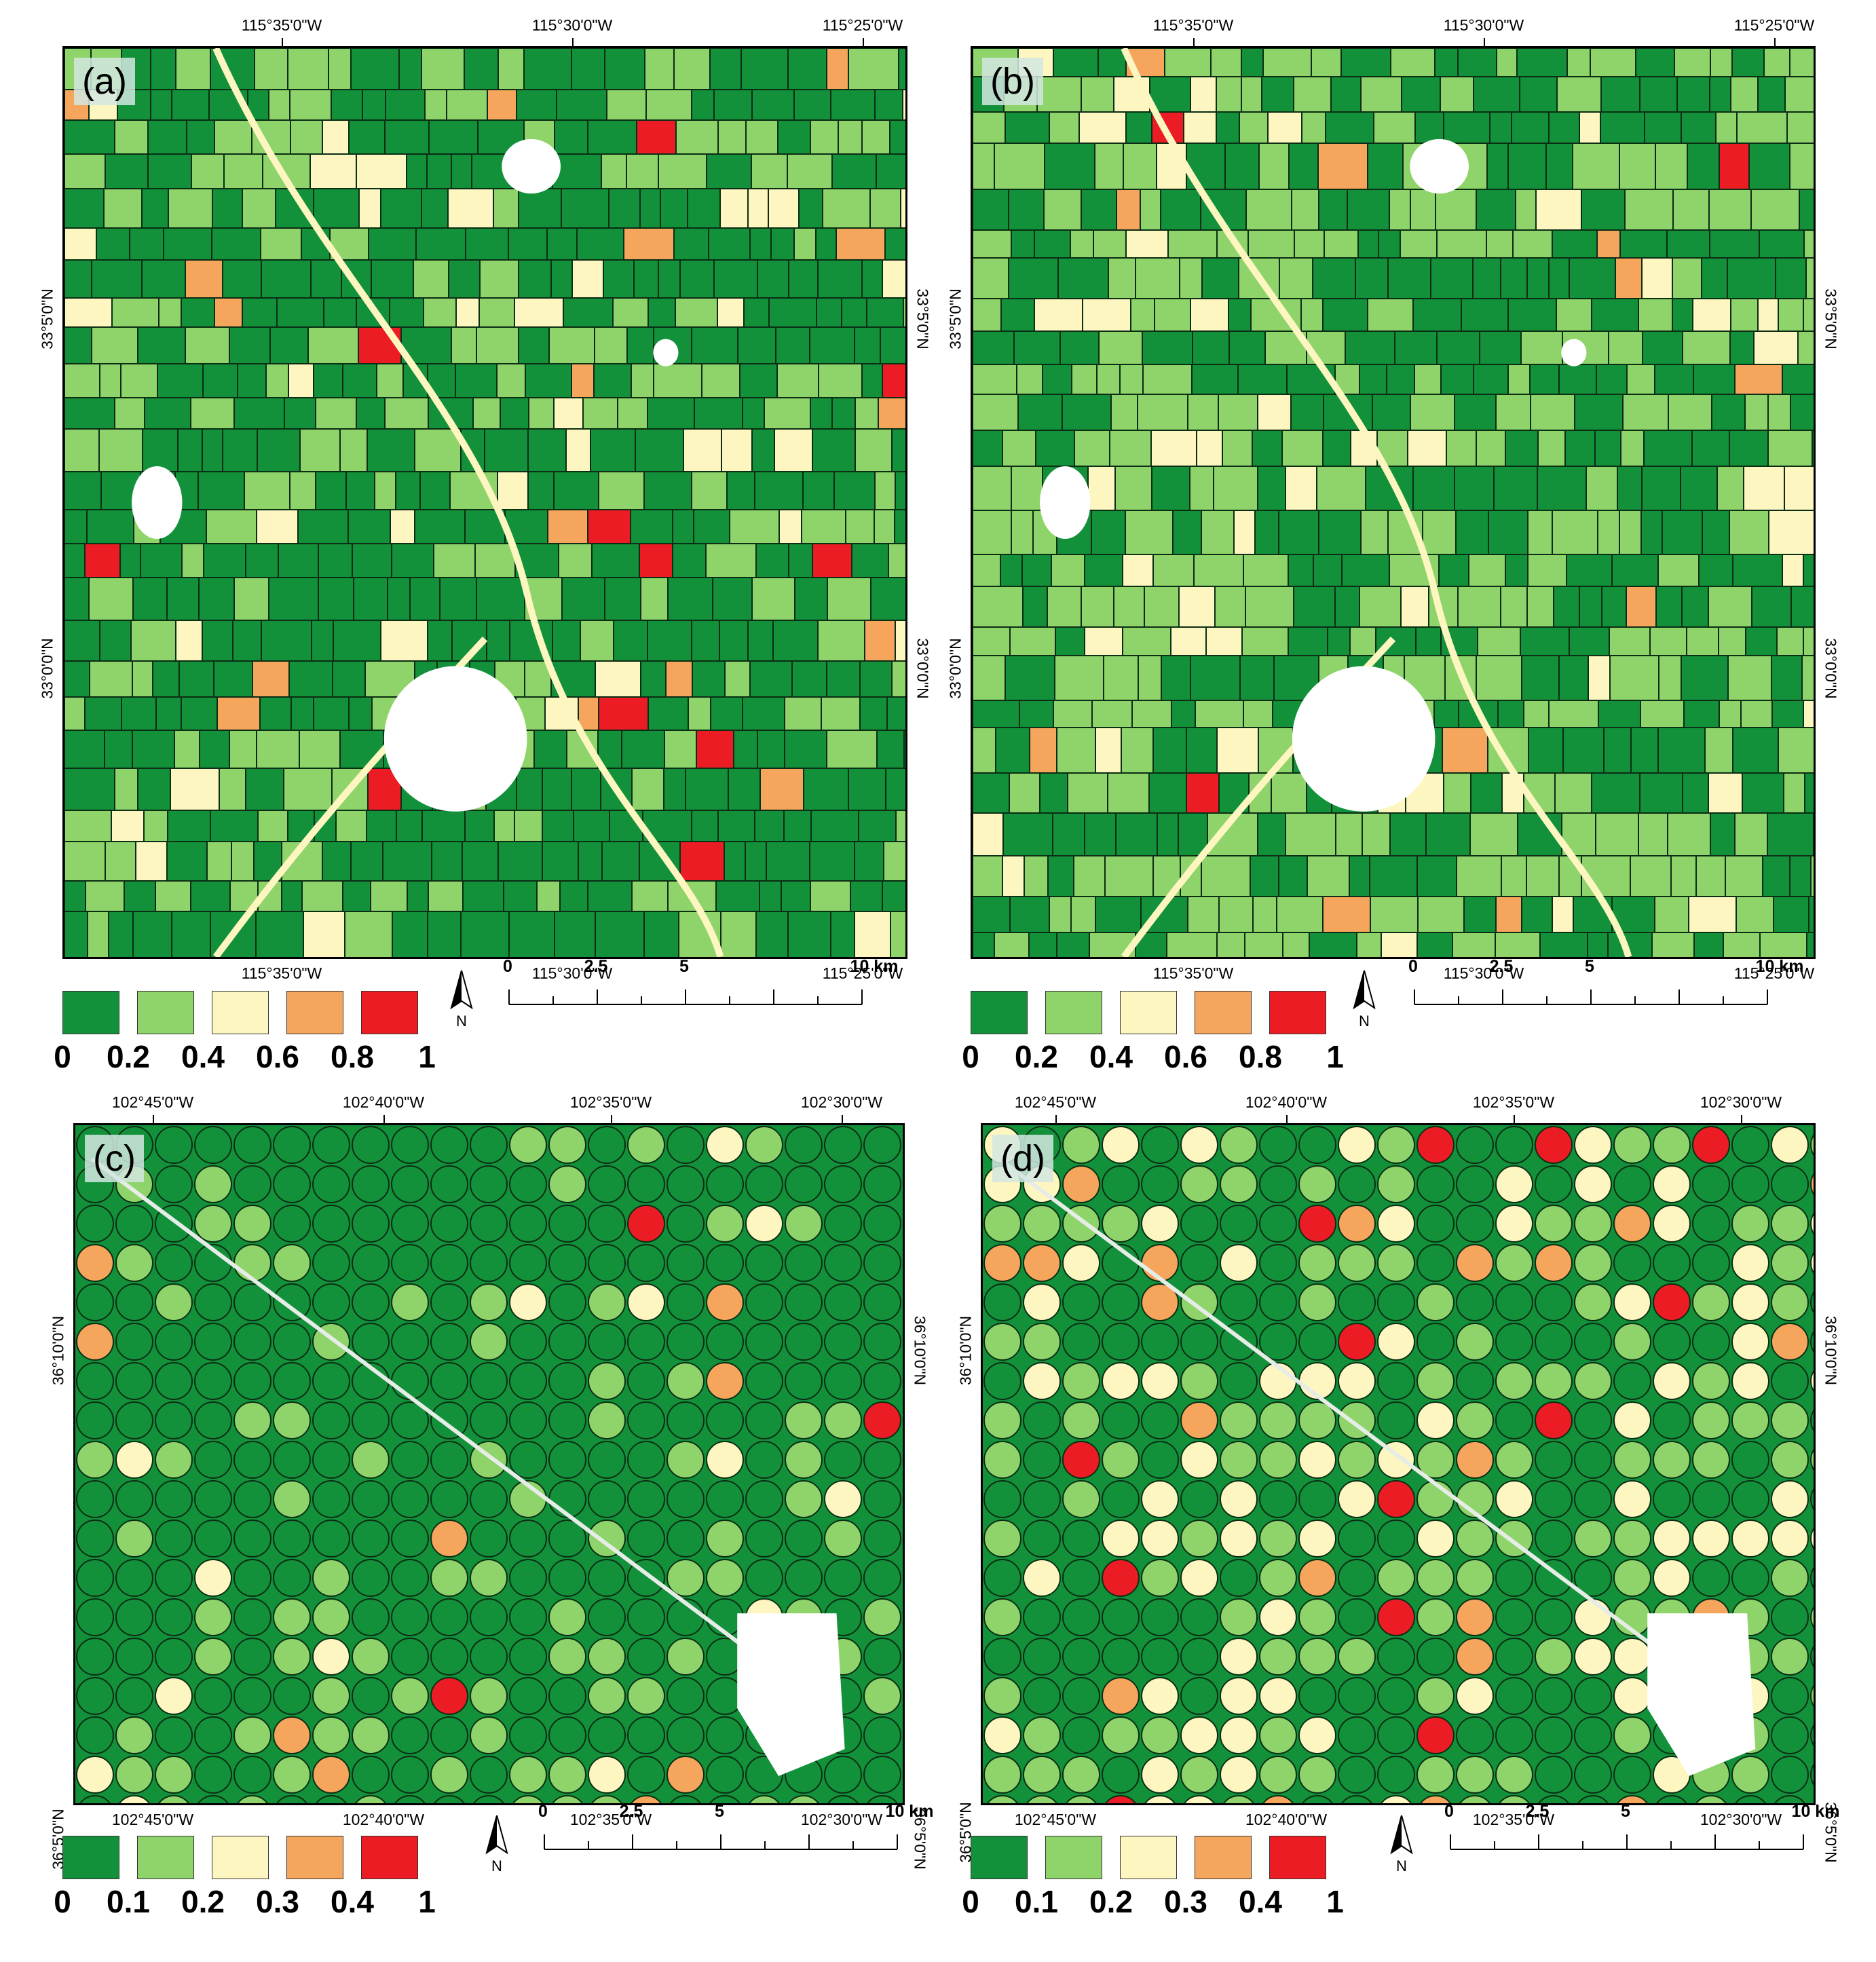 The image size is (1876, 1962). Describe the element at coordinates (62, 1901) in the screenshot. I see `legend-value: 0` at that location.